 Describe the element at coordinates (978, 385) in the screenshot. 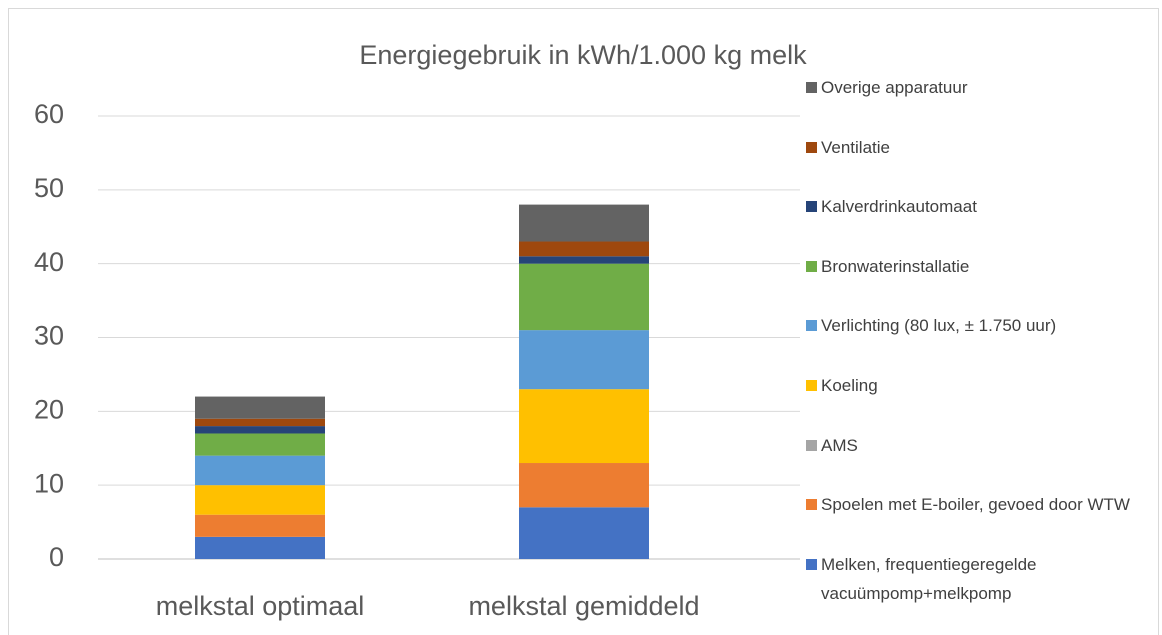

I see `legend-item: Koeling` at that location.